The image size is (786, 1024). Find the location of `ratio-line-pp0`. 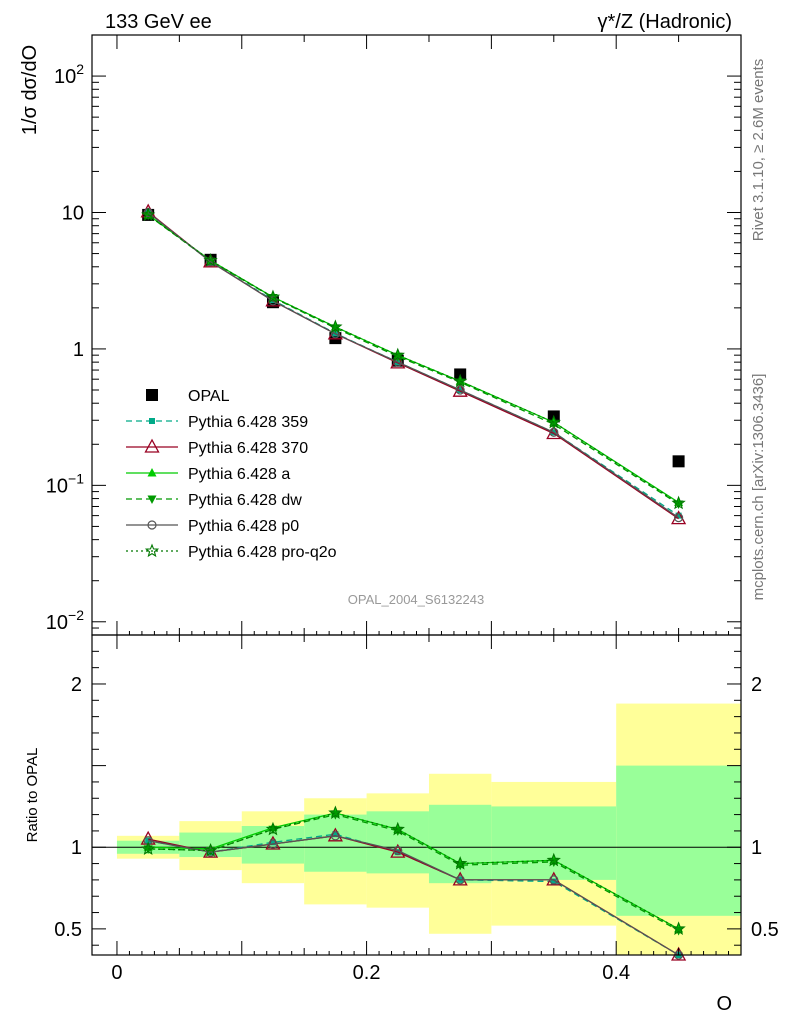

ratio-line-pp0 is located at coordinates (413, 895).